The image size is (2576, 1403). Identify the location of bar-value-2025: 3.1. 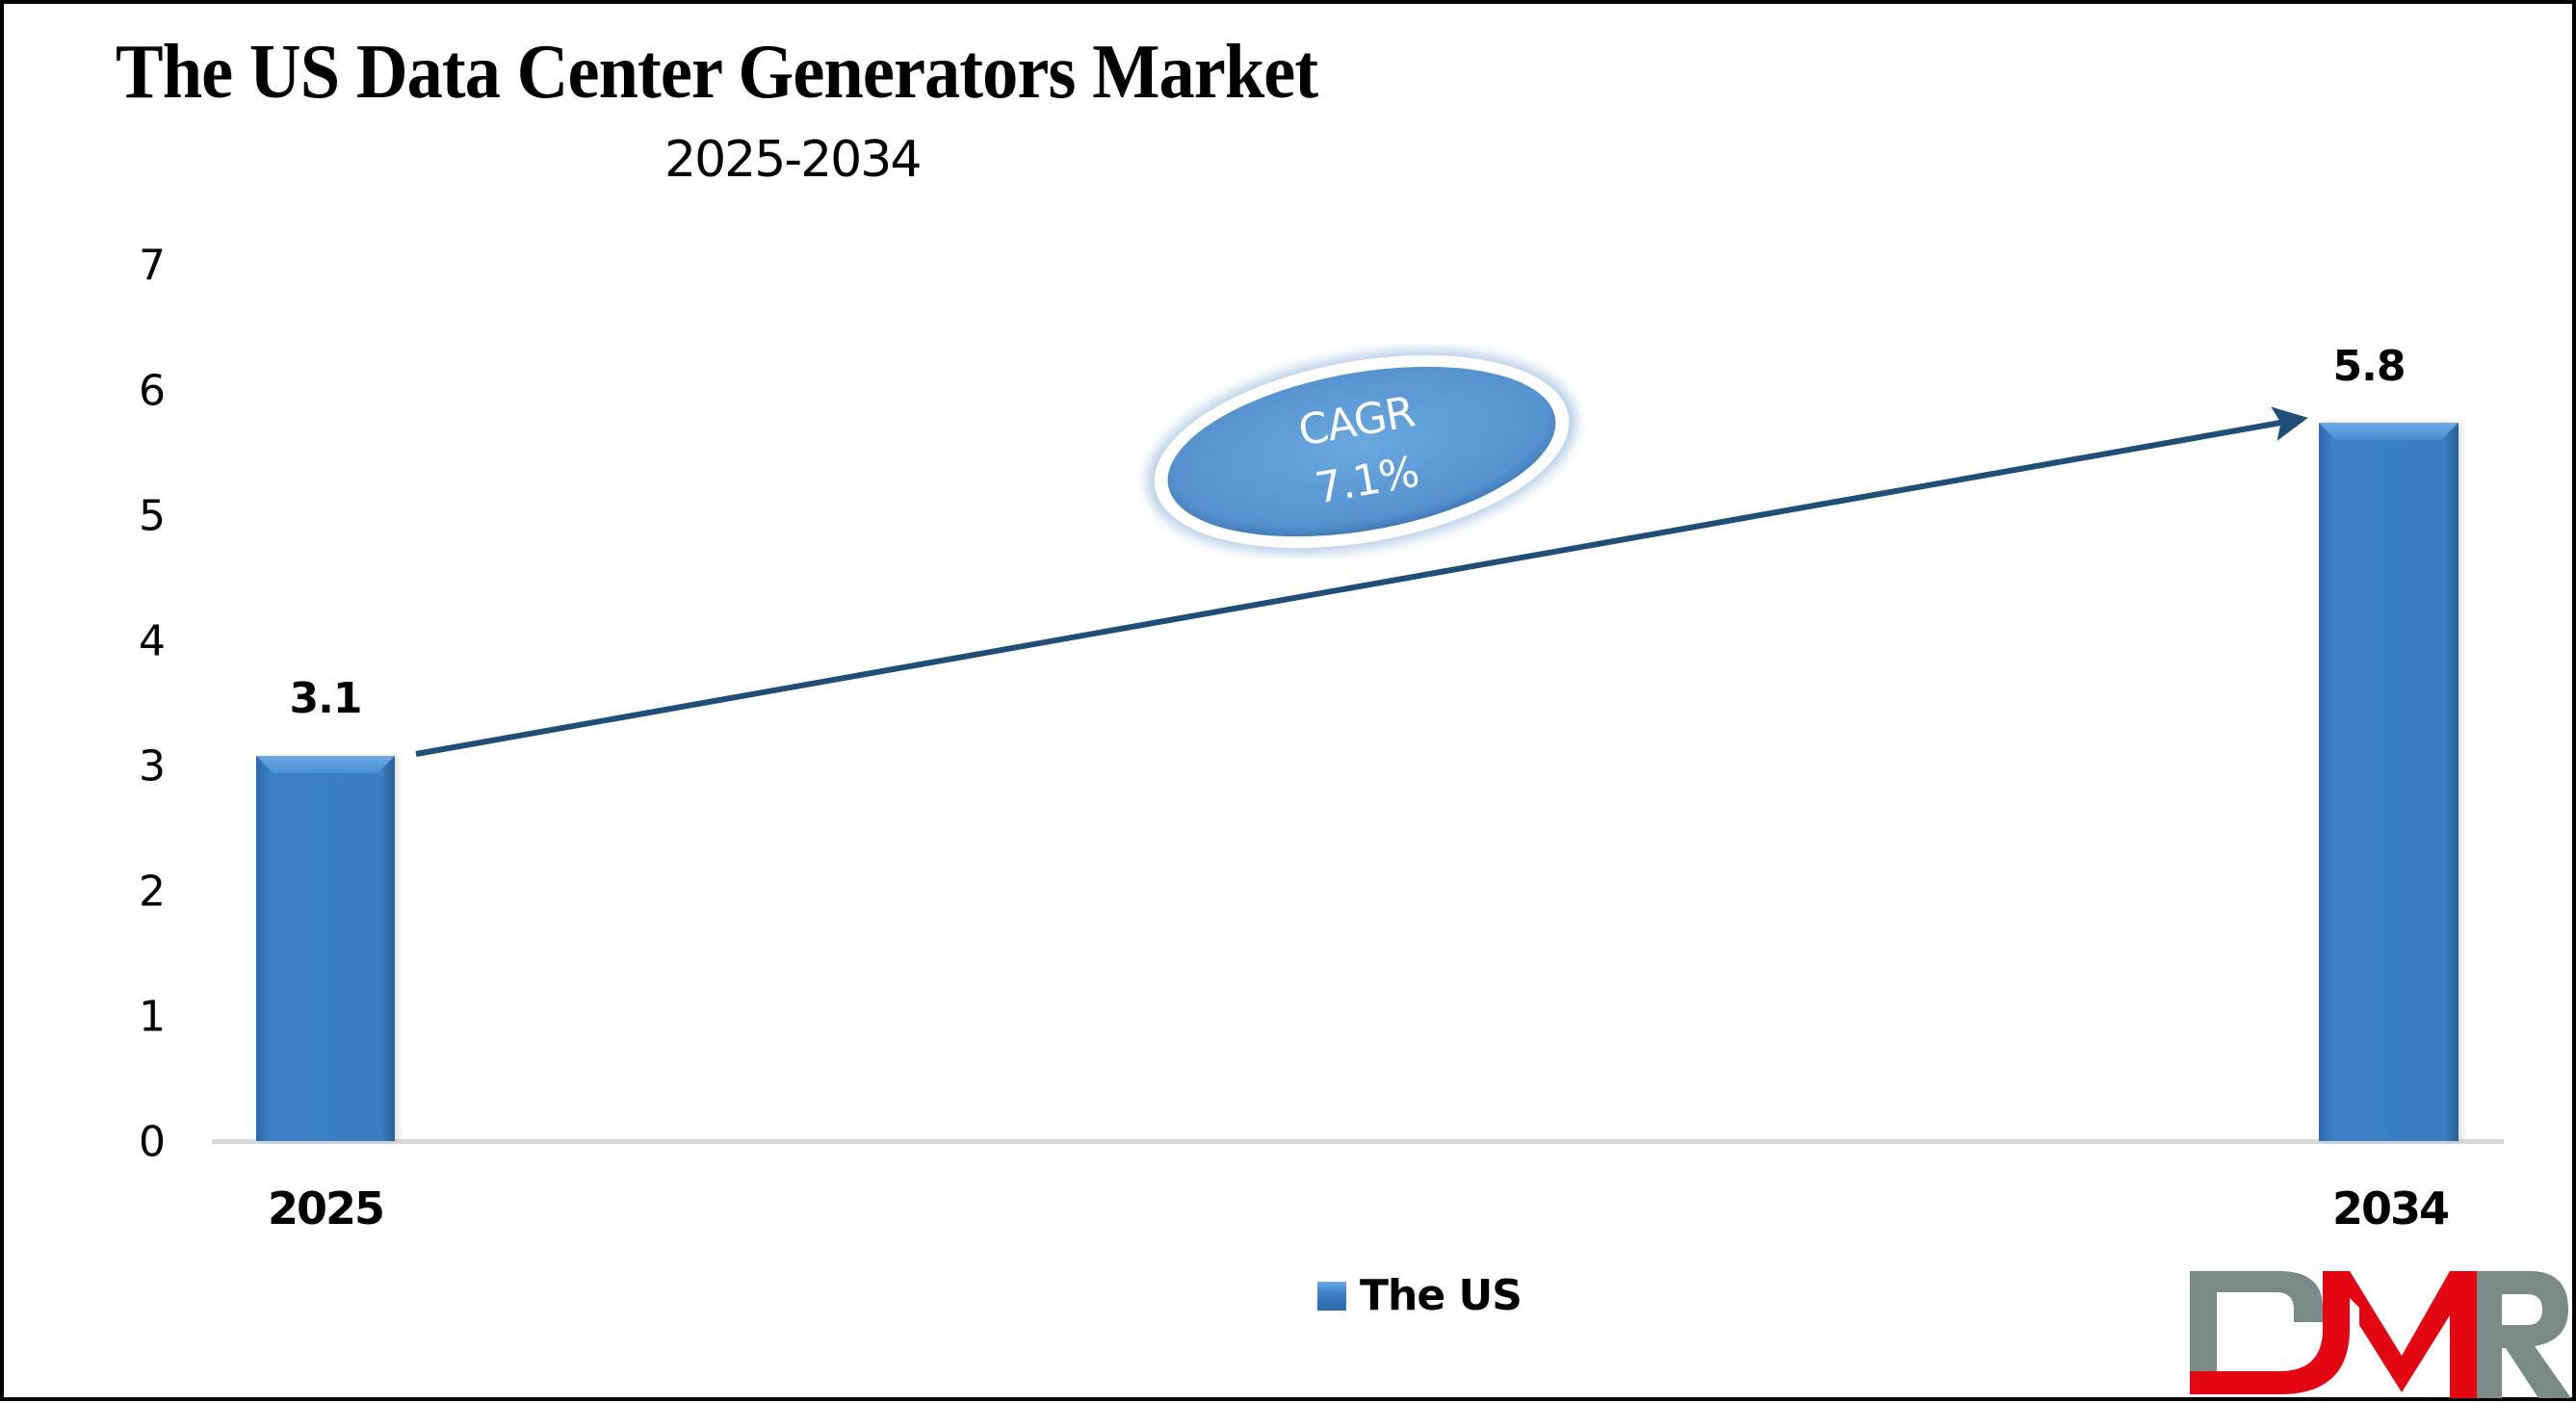
(326, 698).